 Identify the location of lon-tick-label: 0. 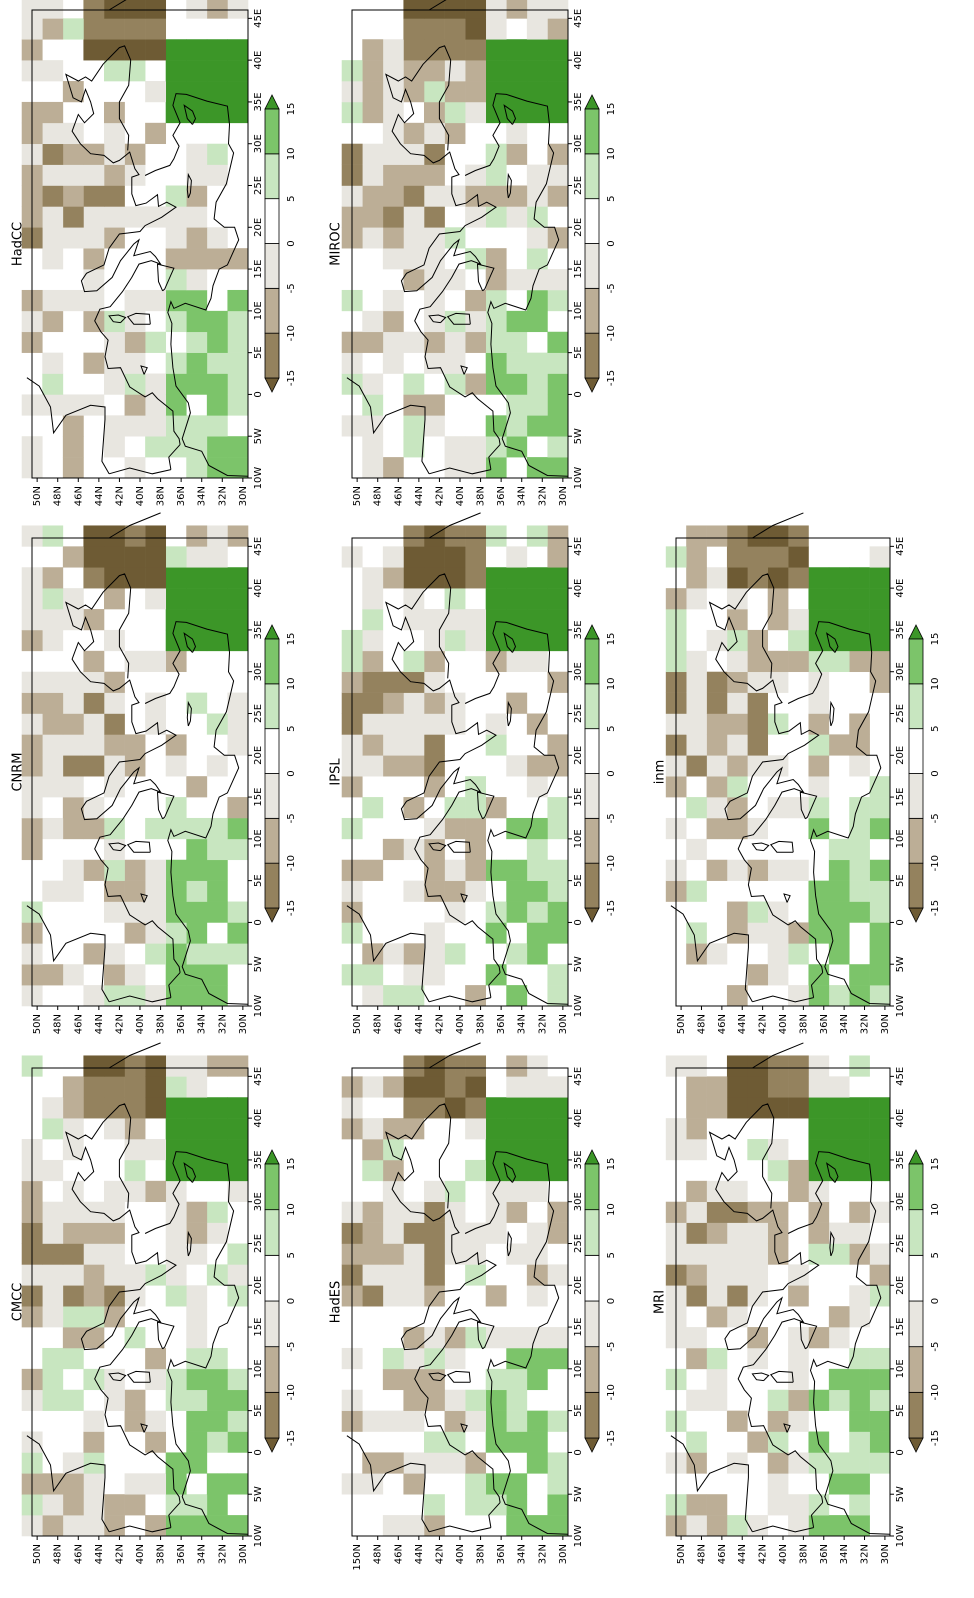
(578, 922).